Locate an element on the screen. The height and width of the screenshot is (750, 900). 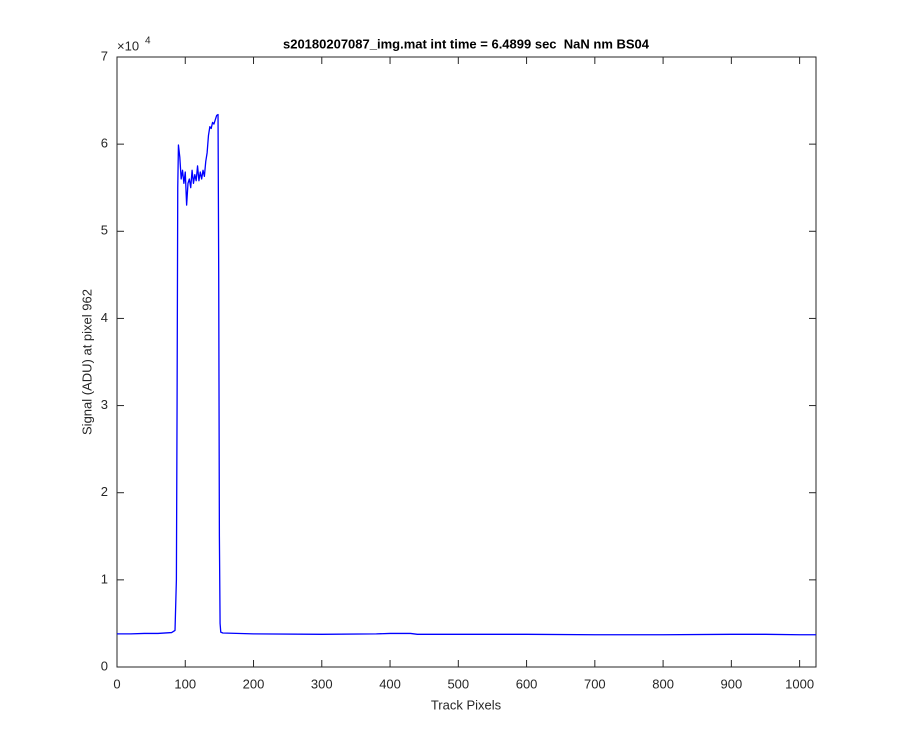
x-tick-label: 600 is located at coordinates (527, 683).